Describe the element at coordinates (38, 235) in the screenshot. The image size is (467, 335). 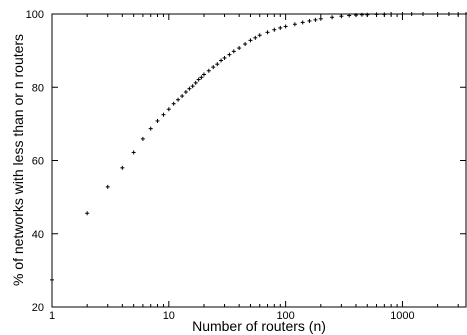
I see `y-tick-label: 40` at that location.